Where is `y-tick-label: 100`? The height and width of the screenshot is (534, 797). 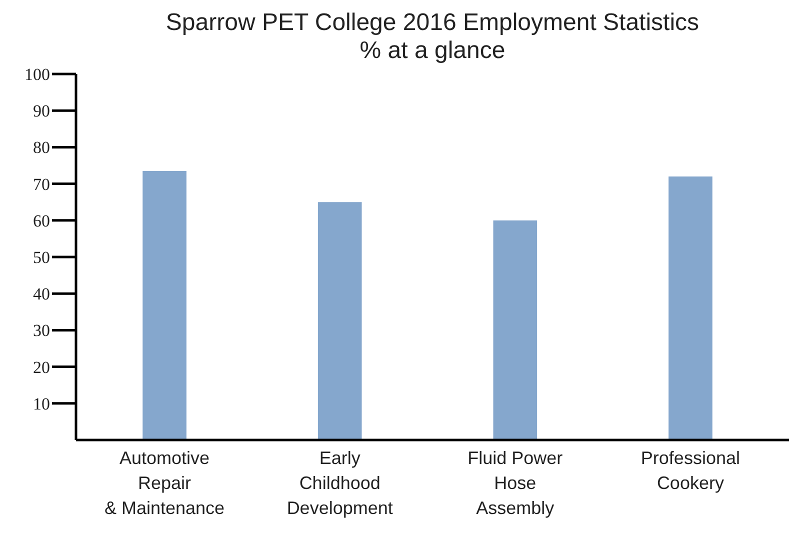
y-tick-label: 100 is located at coordinates (37, 74).